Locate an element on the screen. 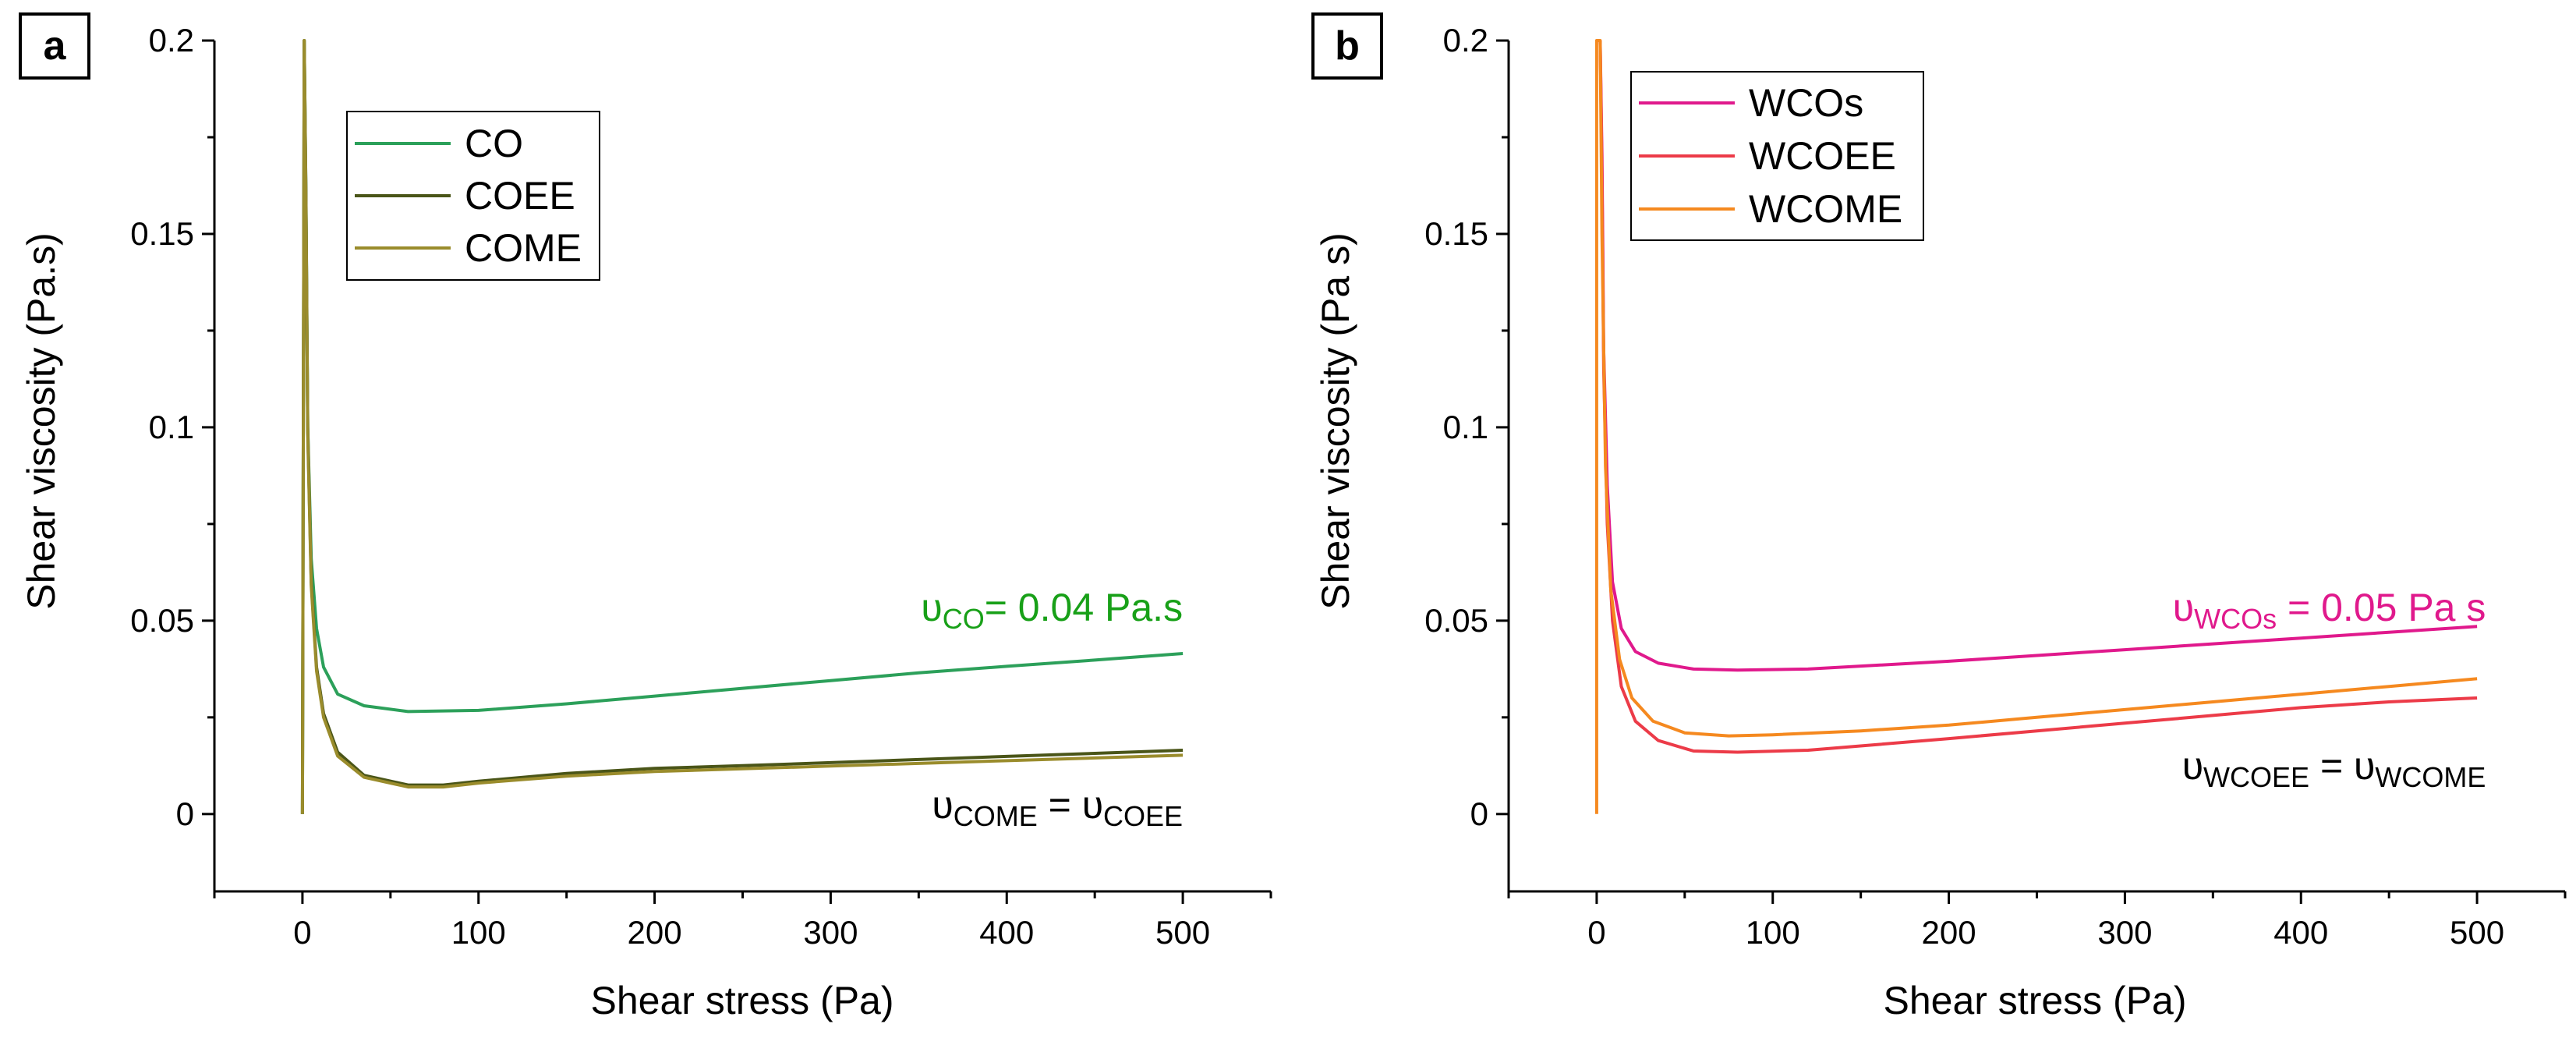  panel-b-annotation-2: υWCOEE = υWCOME is located at coordinates (2334, 768).